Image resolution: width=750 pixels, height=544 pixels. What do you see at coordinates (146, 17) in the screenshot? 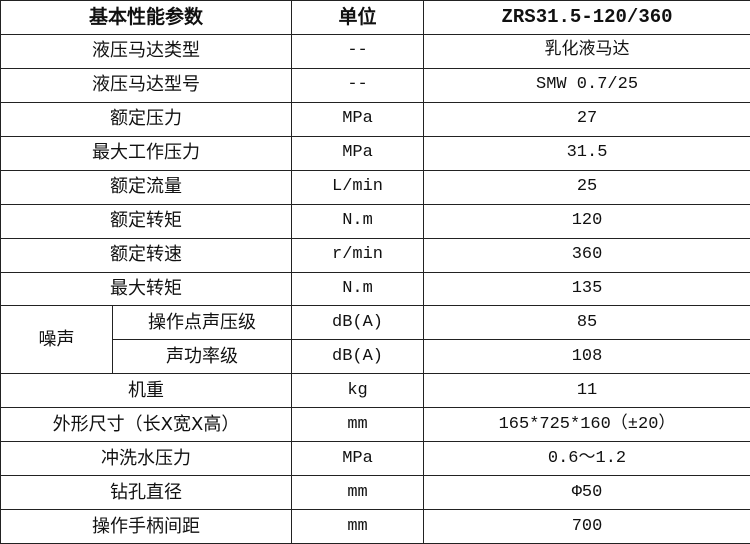
I see `header-param: 基本性能参数` at bounding box center [146, 17].